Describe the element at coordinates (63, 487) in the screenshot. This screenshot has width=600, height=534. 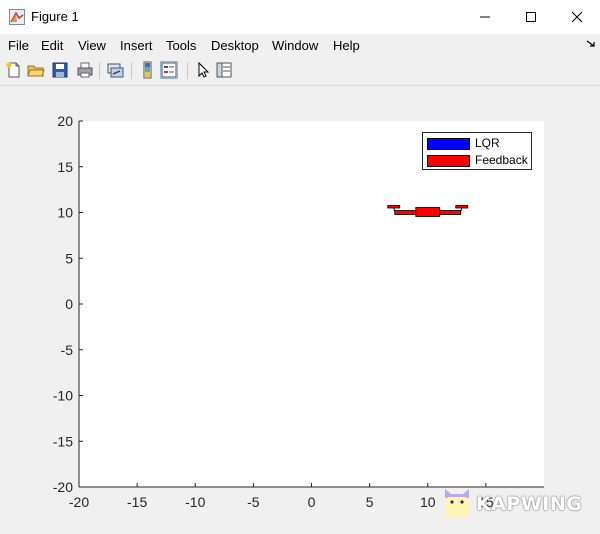
I see `y-tick-label: -20` at that location.